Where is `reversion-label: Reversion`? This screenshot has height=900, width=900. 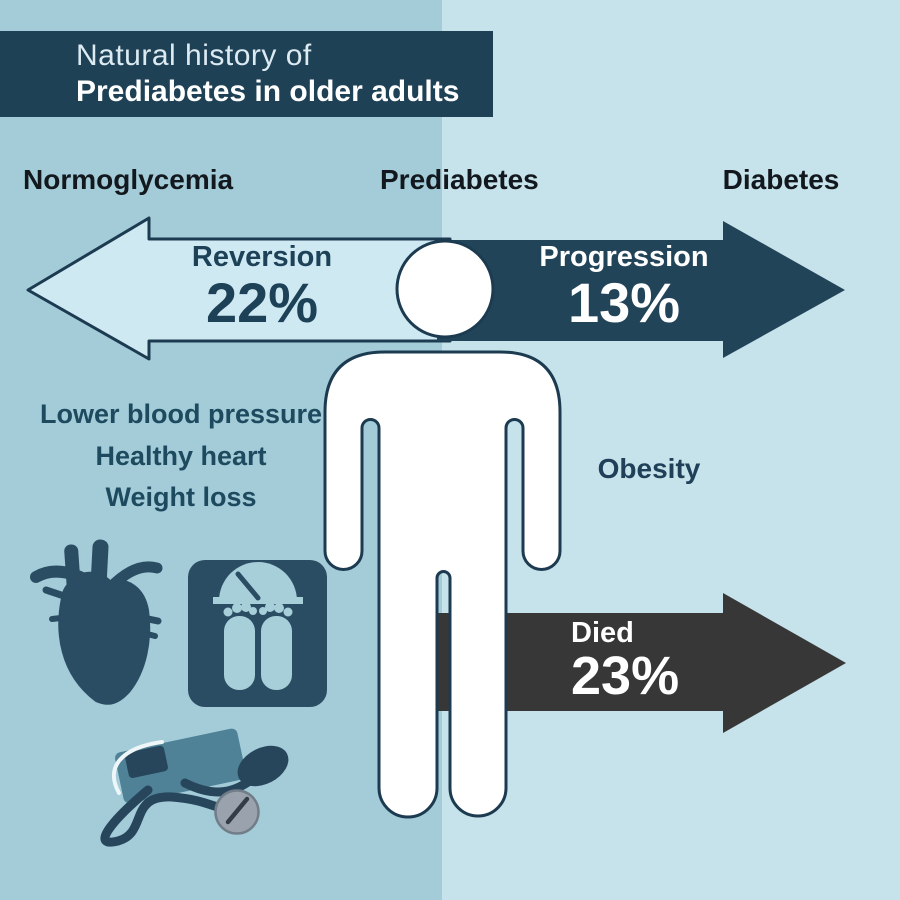 reversion-label: Reversion is located at coordinates (262, 257).